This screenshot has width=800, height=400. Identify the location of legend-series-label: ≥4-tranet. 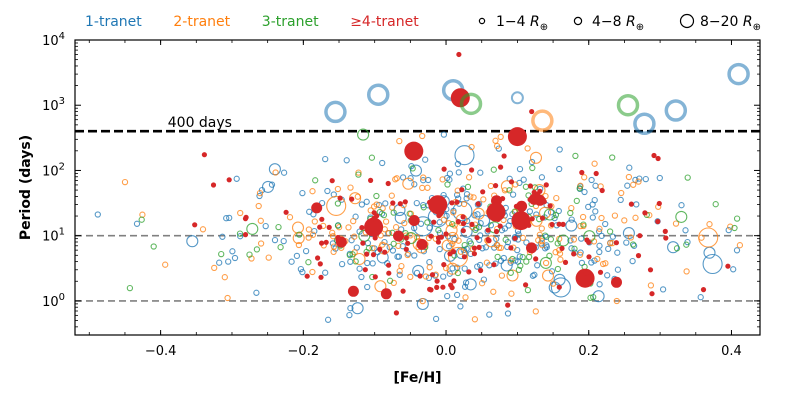
(384, 22).